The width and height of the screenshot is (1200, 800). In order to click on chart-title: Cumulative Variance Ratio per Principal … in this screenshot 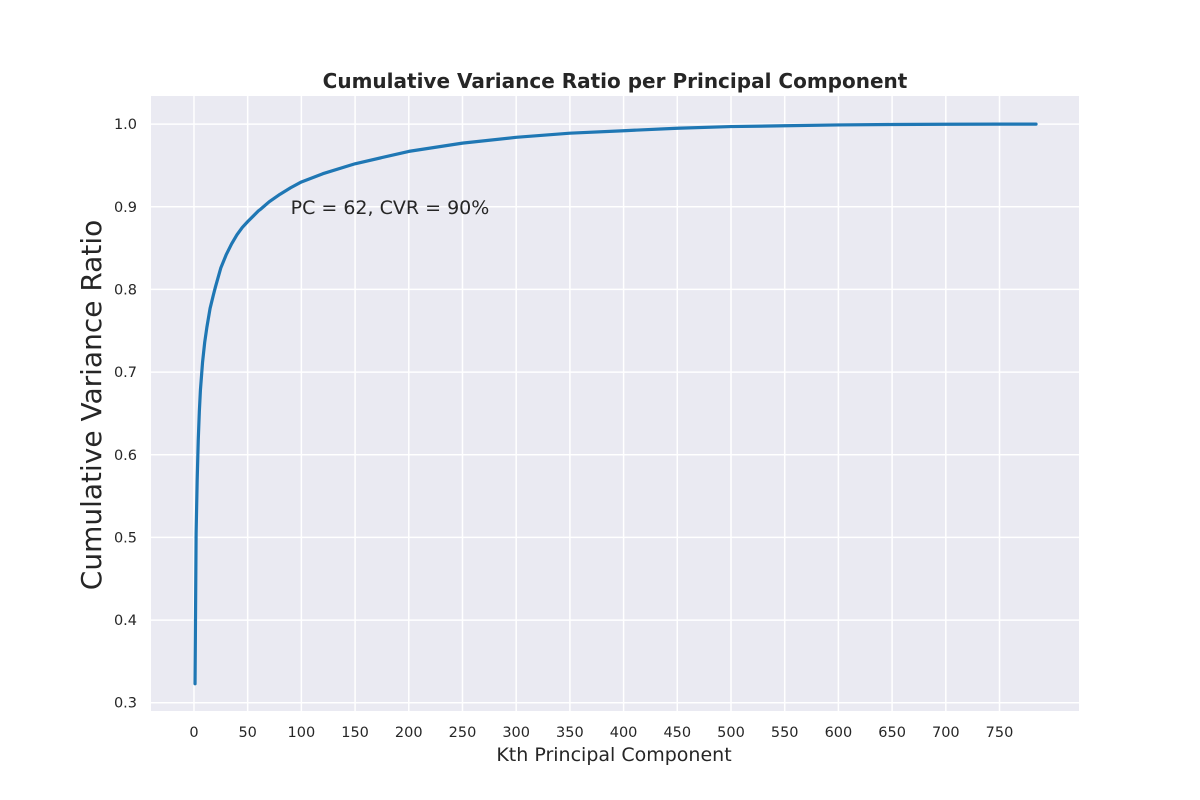, I will do `click(615, 81)`.